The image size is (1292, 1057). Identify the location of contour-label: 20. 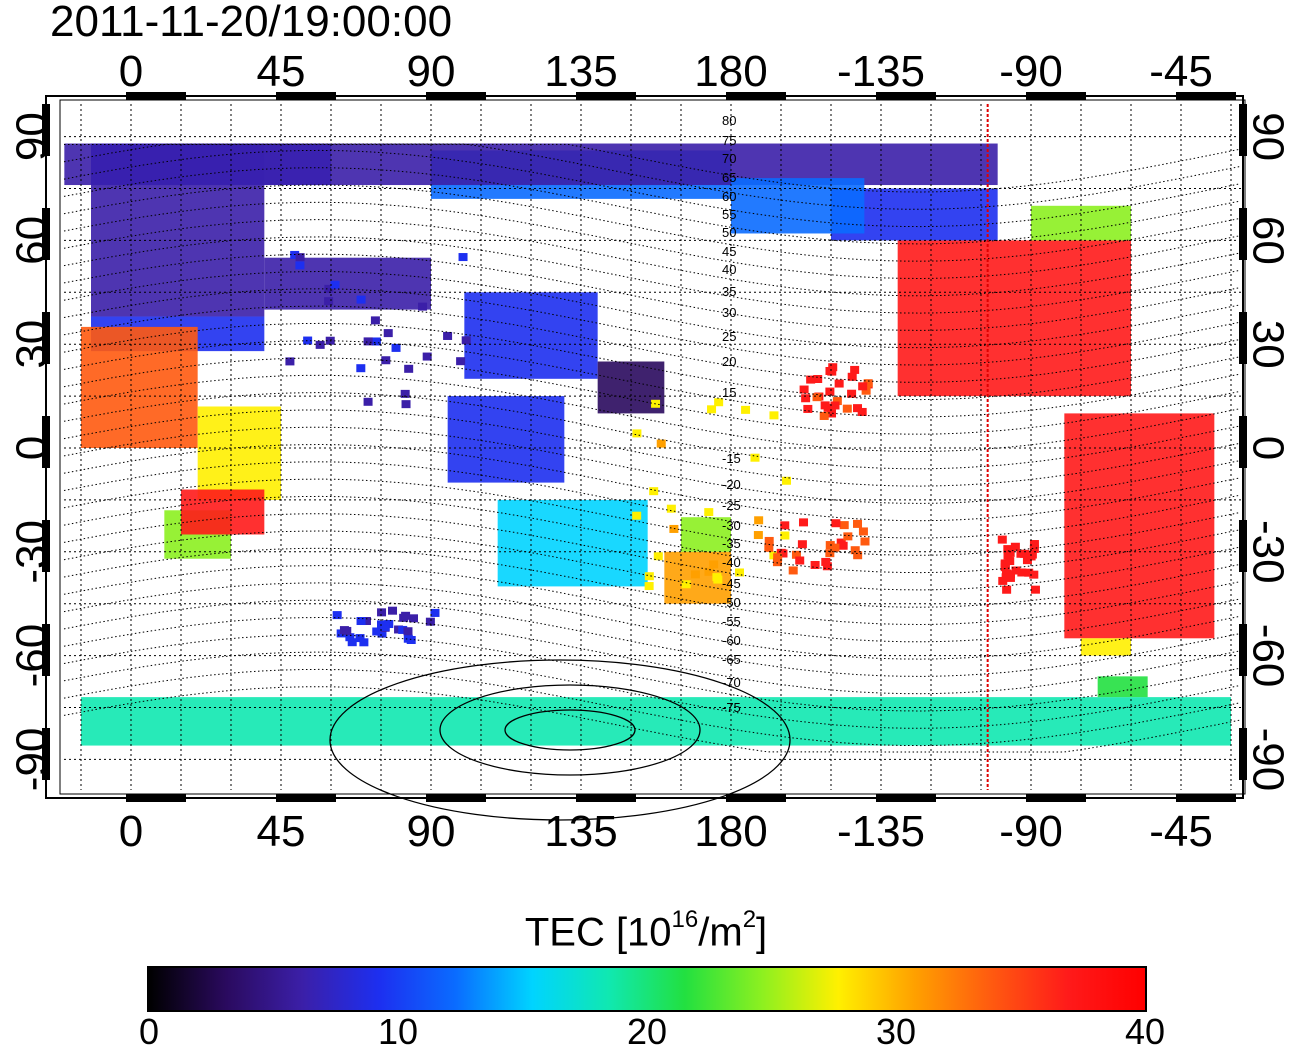
(729, 361).